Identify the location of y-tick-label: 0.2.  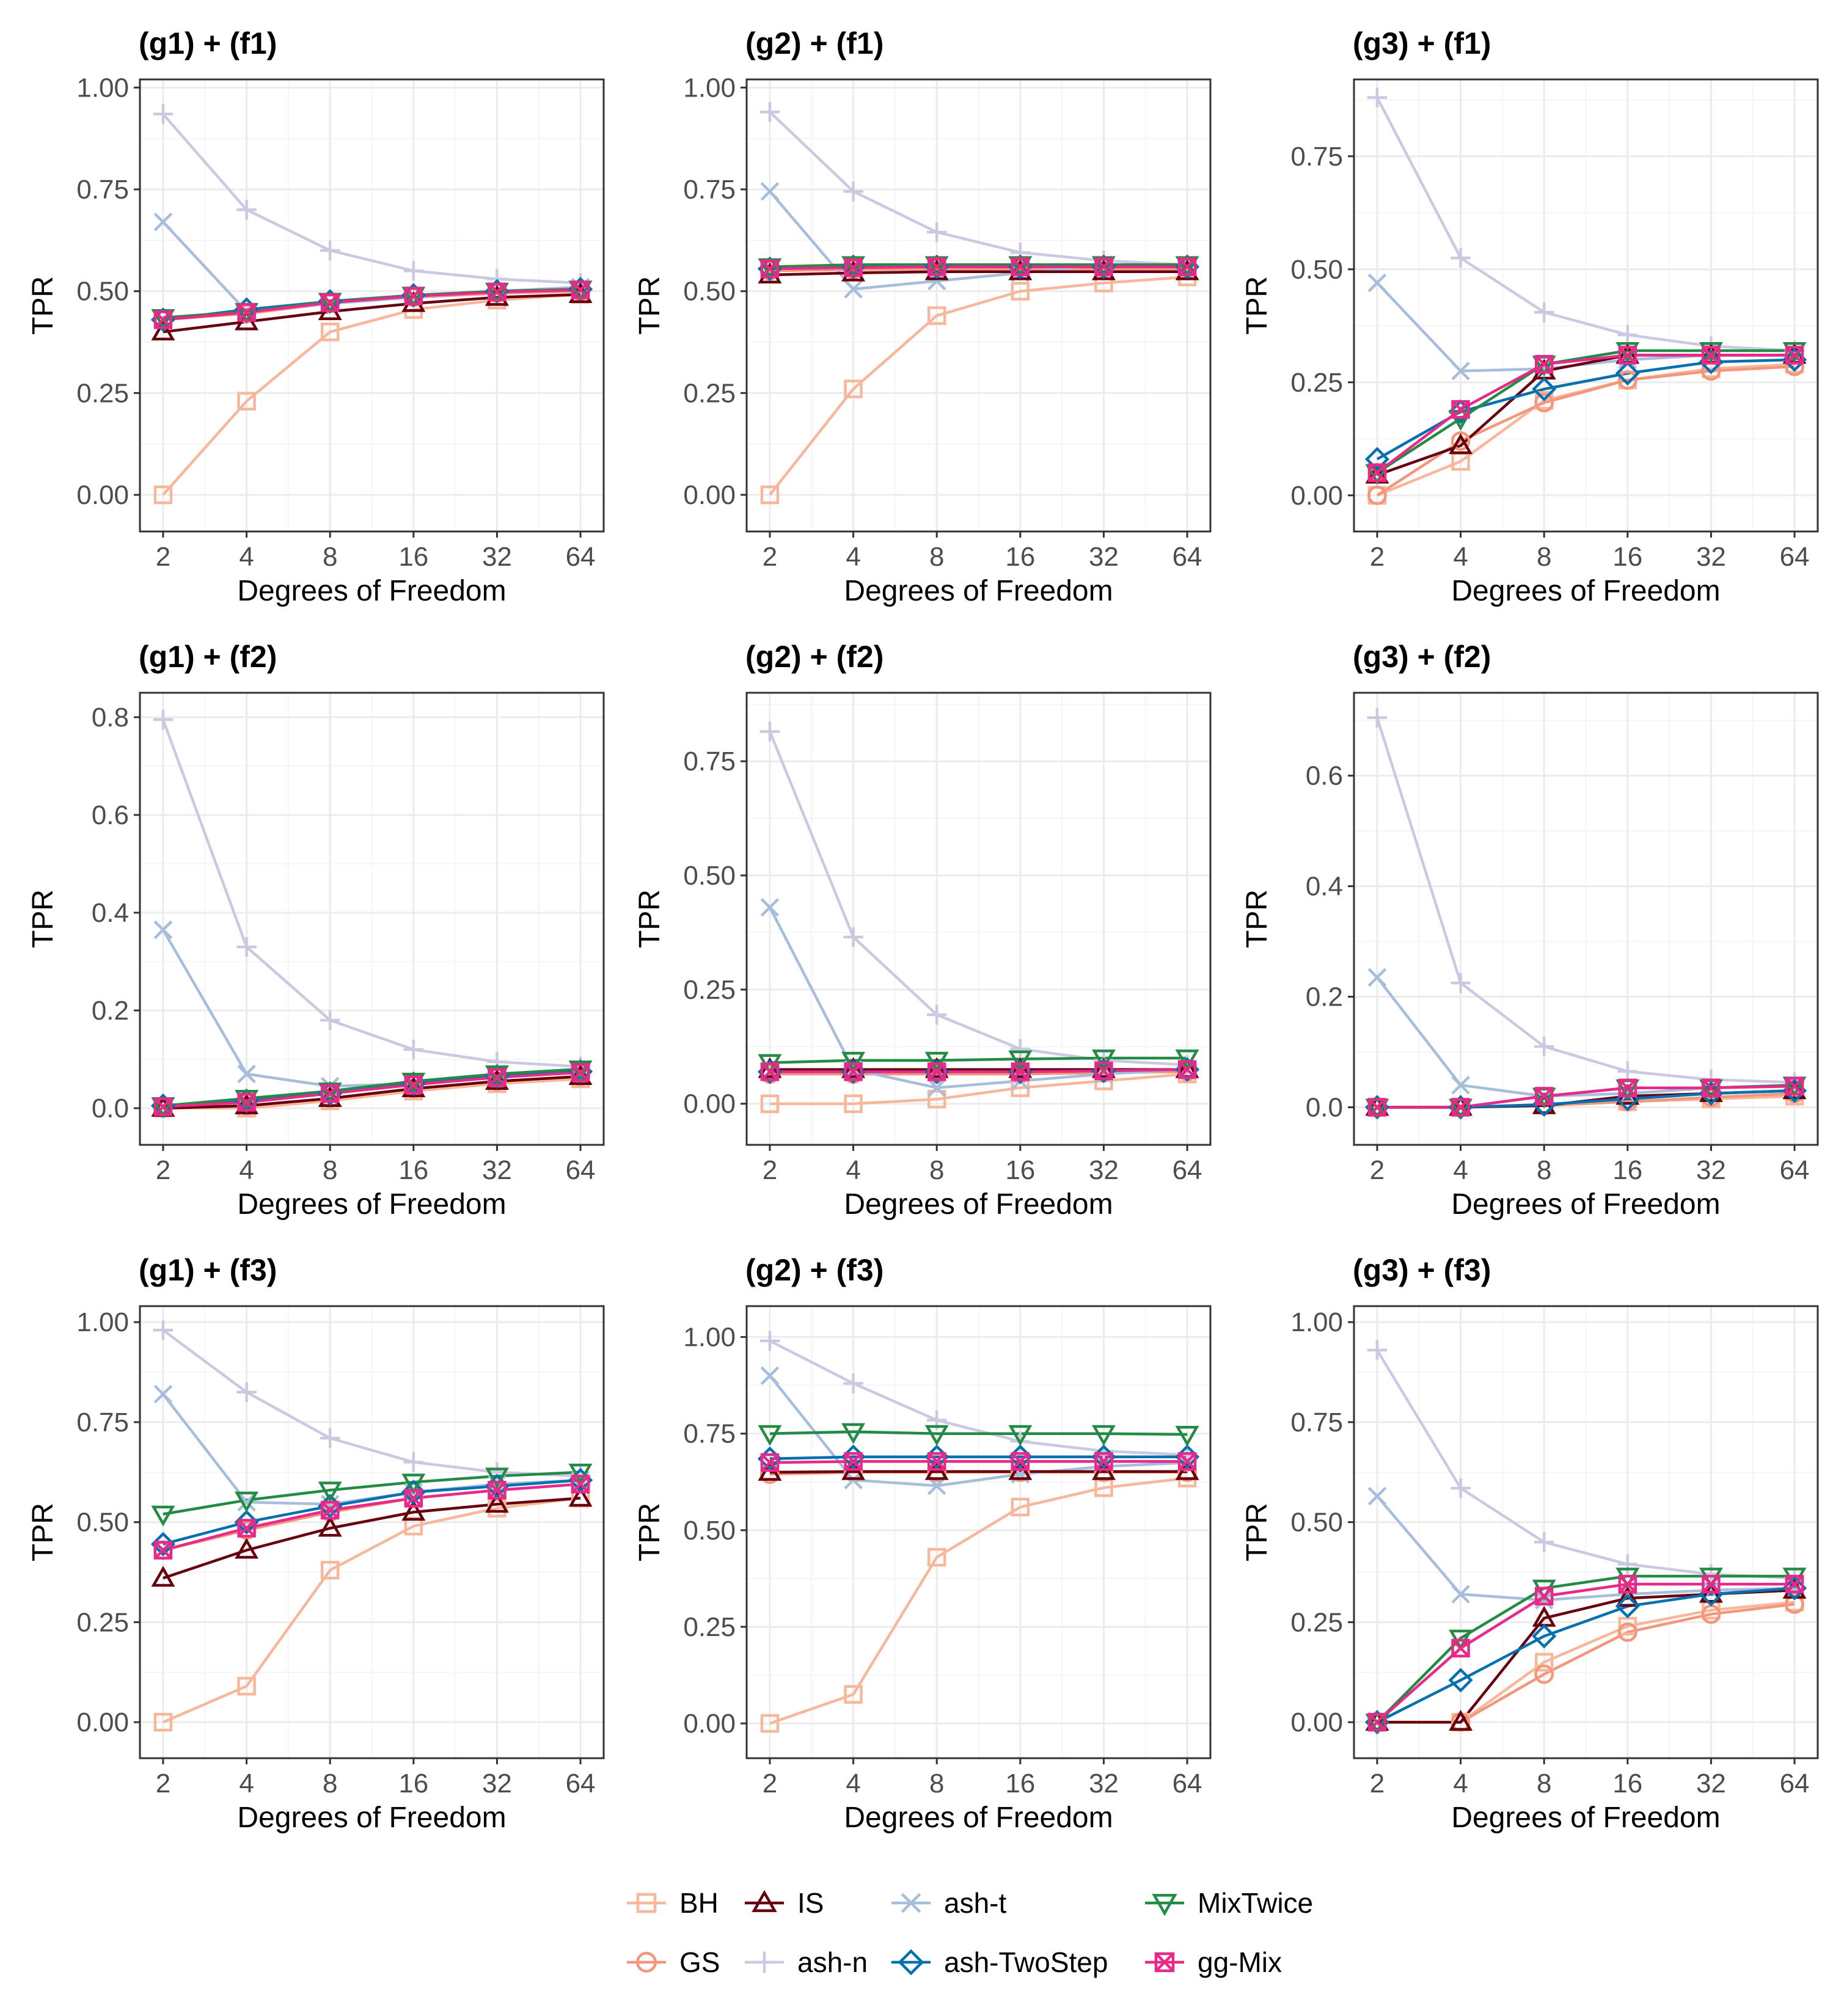
(1324, 997).